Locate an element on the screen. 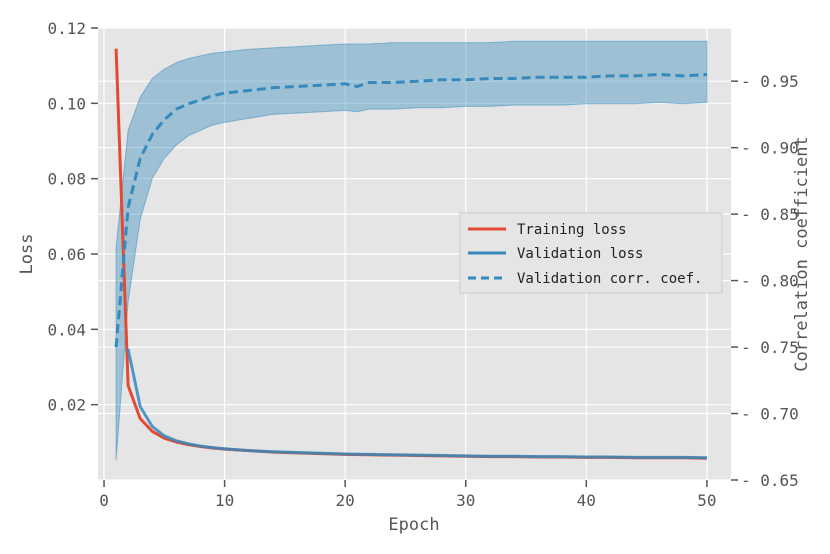  validation-loss-line is located at coordinates (416, 404).